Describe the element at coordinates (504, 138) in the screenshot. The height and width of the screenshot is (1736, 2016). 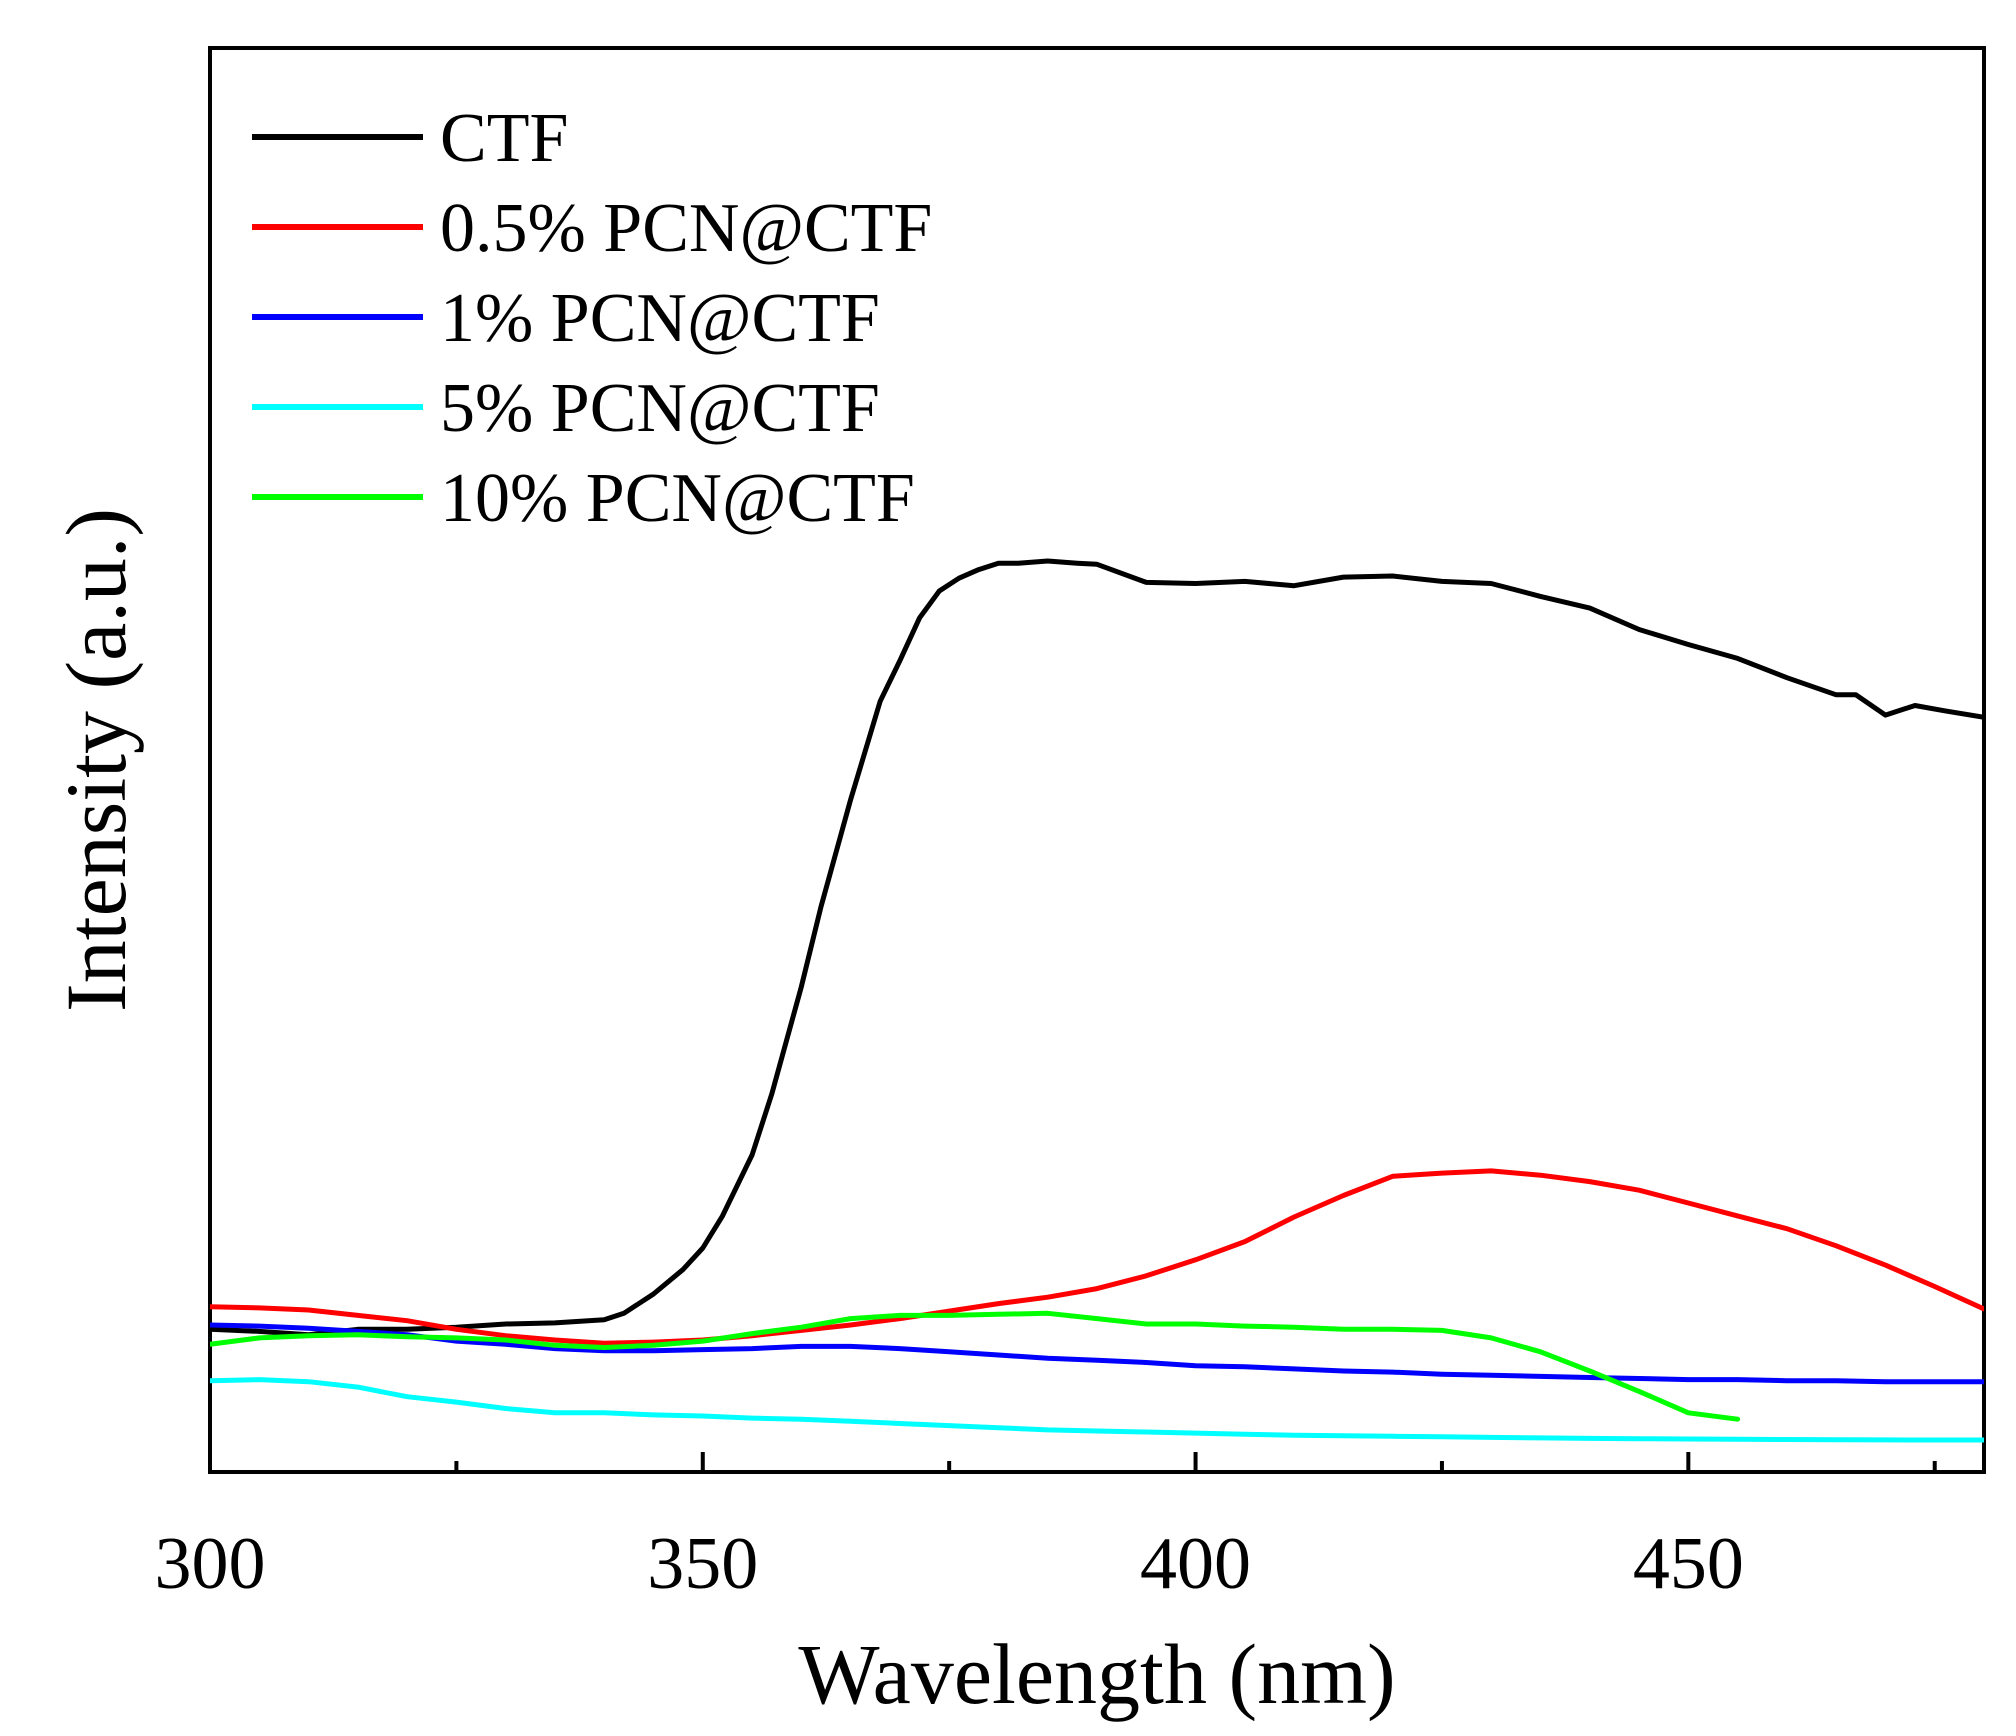
I see `legend-label-1: CTF` at that location.